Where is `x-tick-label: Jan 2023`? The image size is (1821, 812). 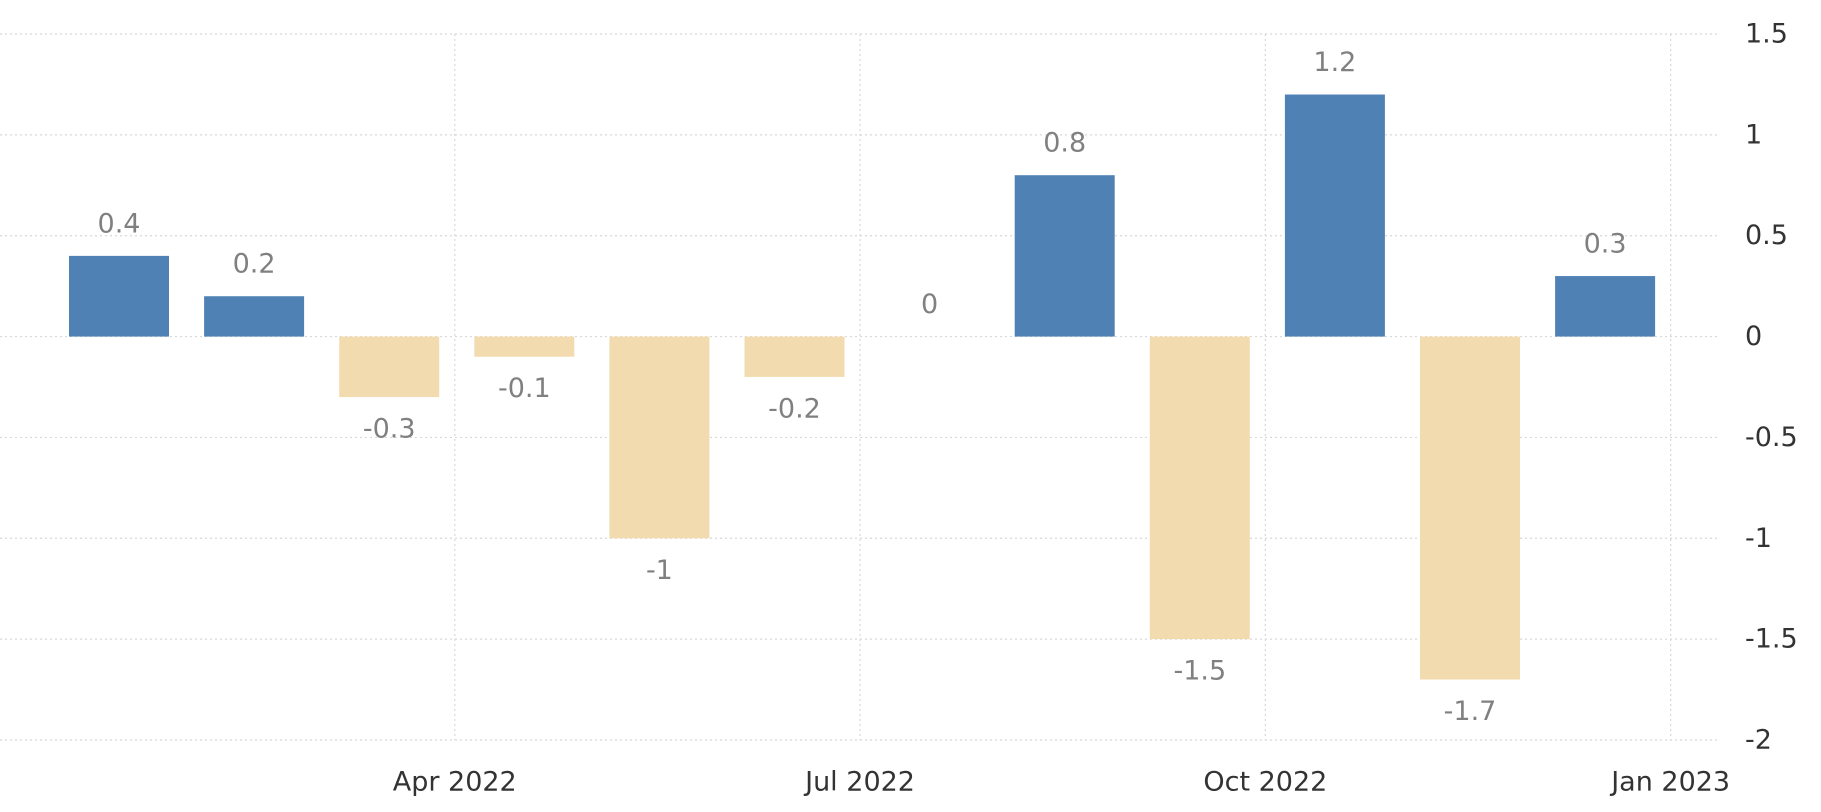
x-tick-label: Jan 2023 is located at coordinates (1669, 782).